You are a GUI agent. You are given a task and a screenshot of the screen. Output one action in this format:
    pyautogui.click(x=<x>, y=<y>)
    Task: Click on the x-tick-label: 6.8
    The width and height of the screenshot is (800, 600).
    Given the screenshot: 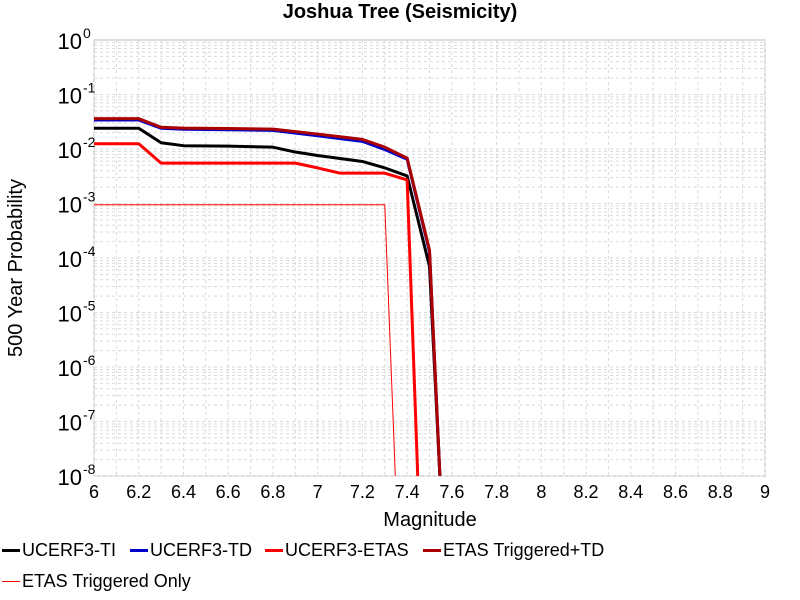 What is the action you would take?
    pyautogui.click(x=272, y=492)
    